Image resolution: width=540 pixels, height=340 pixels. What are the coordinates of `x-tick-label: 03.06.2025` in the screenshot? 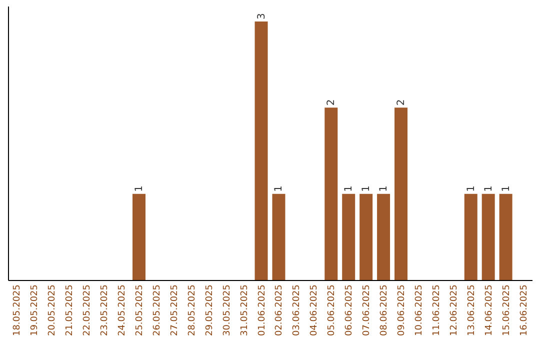 It's located at (297, 310).